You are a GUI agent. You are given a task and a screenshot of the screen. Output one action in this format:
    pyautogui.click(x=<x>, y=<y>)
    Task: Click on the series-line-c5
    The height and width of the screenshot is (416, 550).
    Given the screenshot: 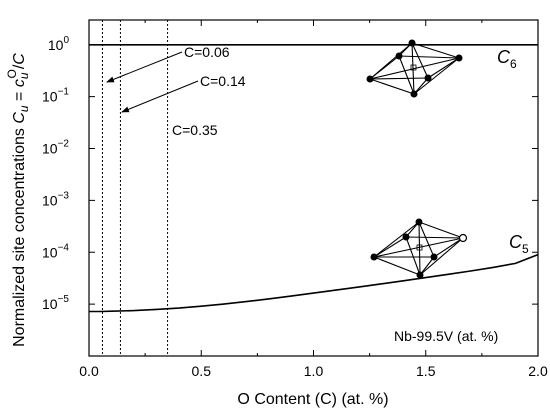 What is the action you would take?
    pyautogui.click(x=314, y=283)
    